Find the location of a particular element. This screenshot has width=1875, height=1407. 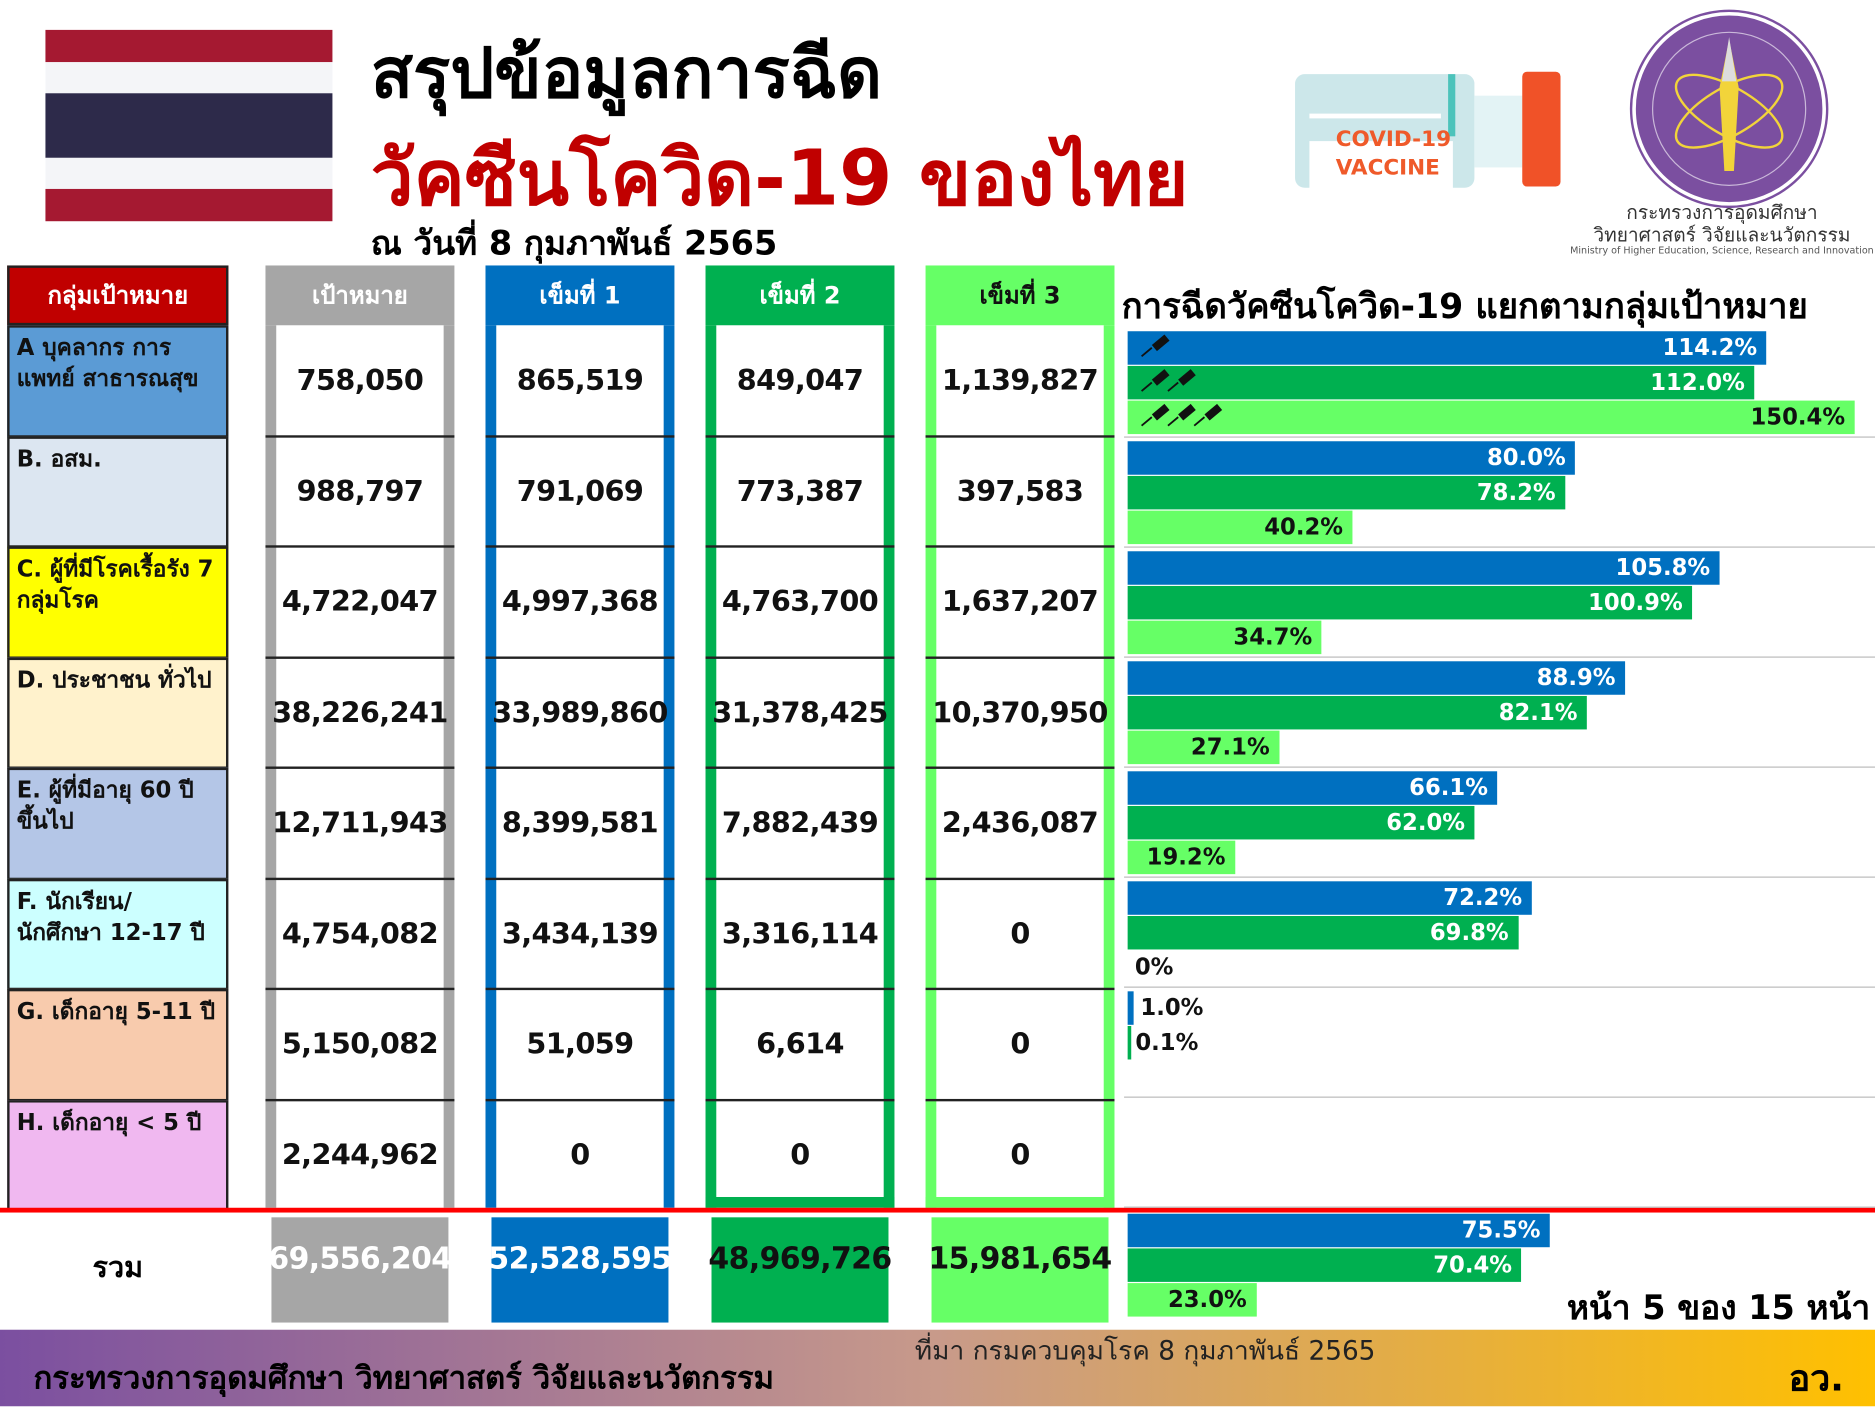

bar-dose2: 100.9% is located at coordinates (1410, 602).